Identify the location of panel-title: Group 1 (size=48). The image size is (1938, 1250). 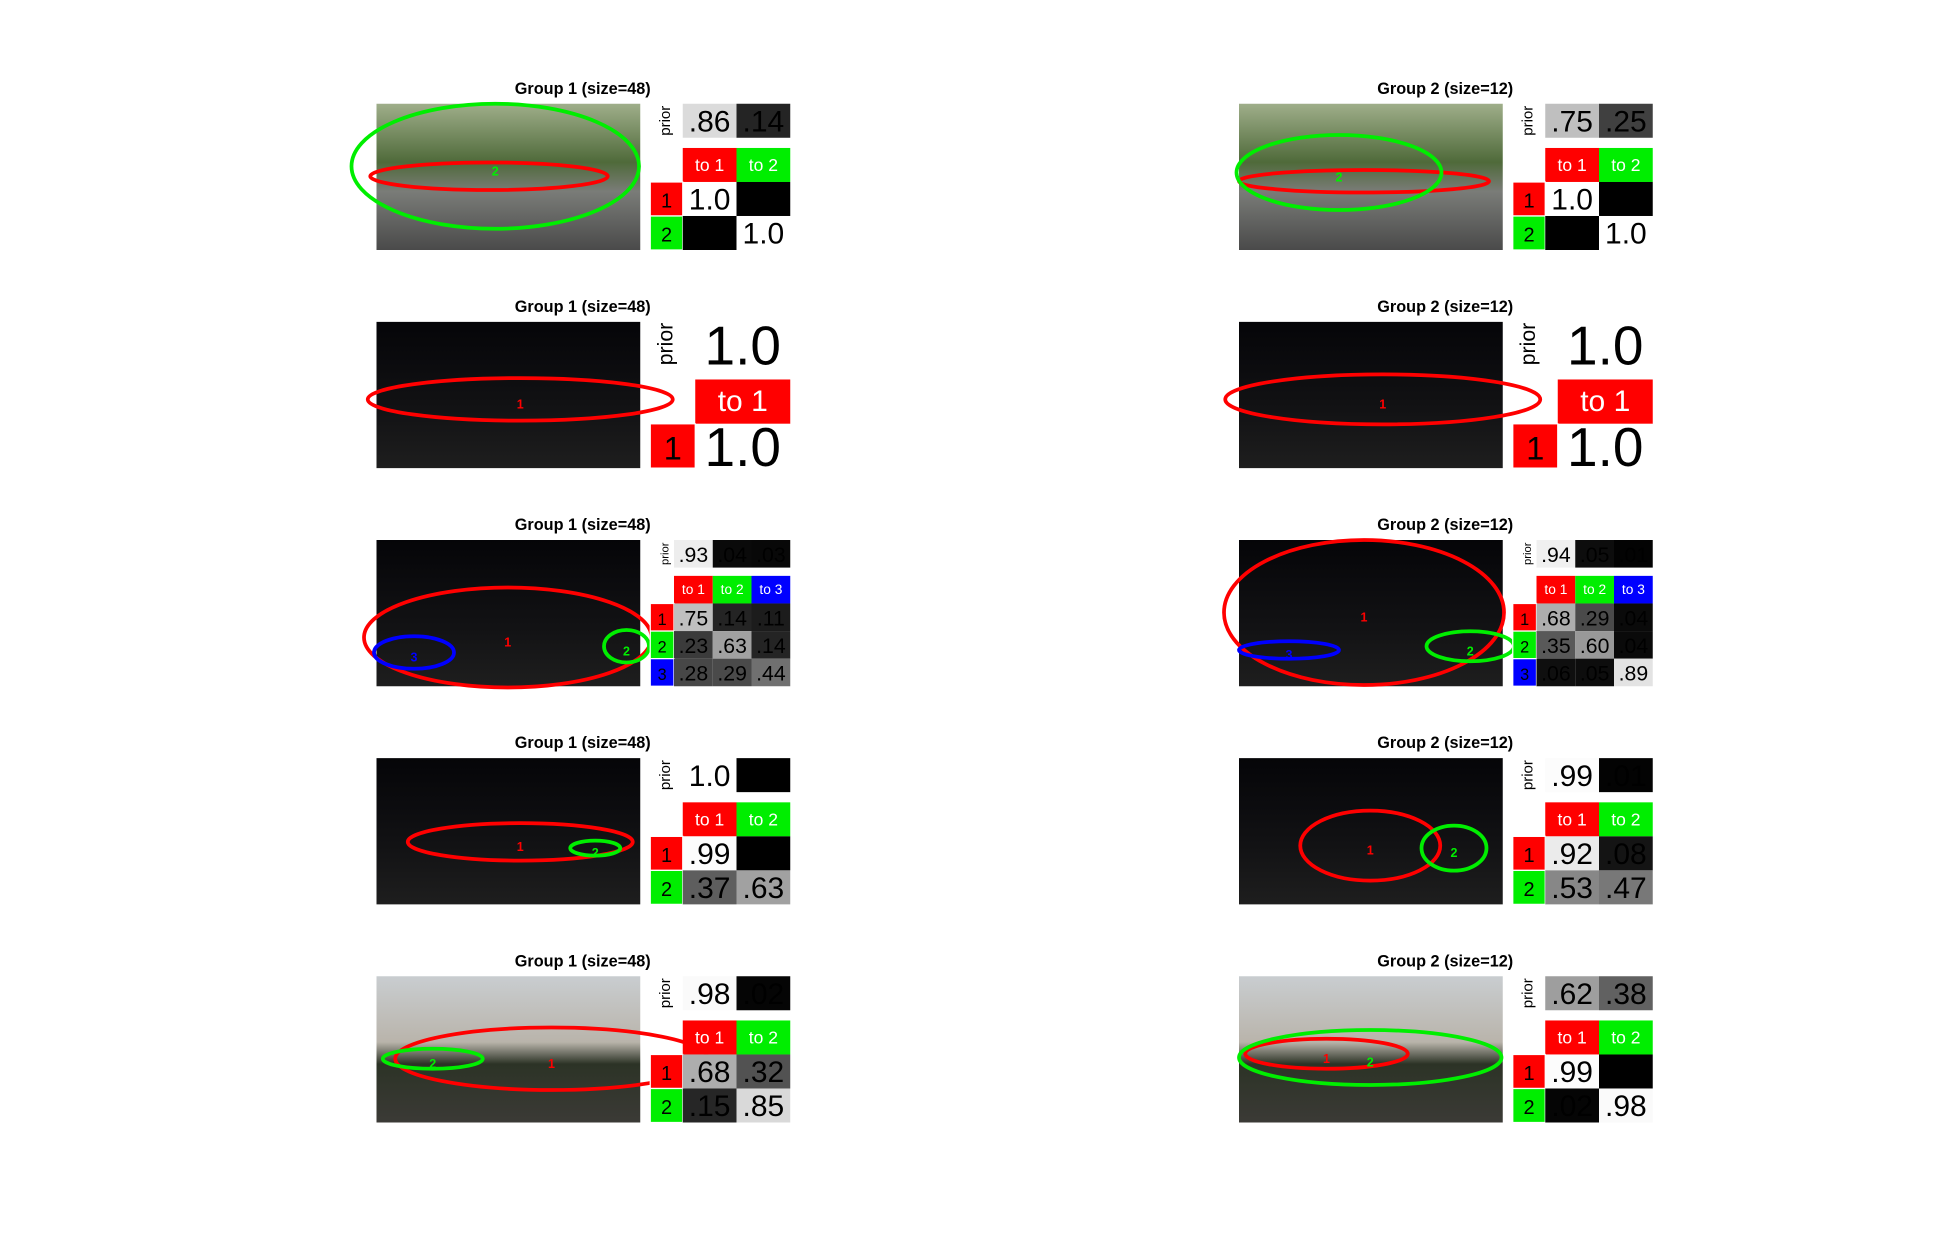
(583, 961).